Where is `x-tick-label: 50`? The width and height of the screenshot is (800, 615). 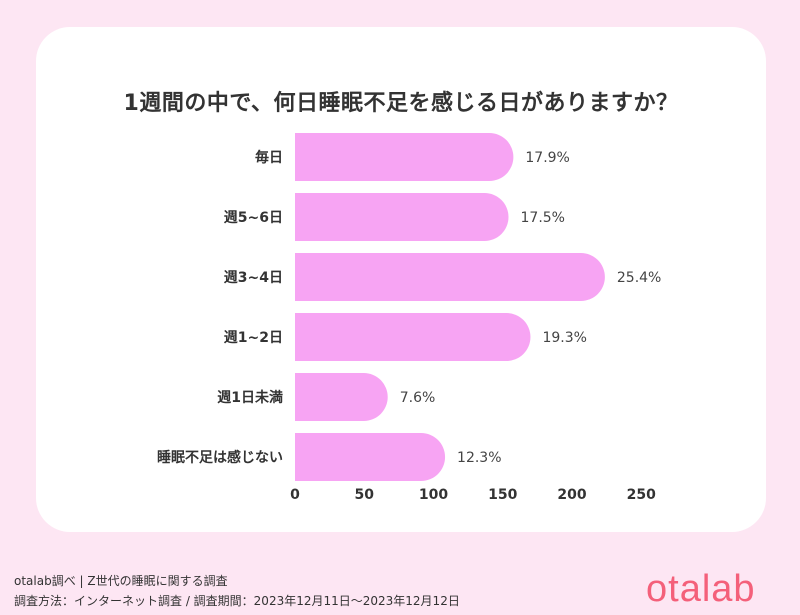 x-tick-label: 50 is located at coordinates (365, 495).